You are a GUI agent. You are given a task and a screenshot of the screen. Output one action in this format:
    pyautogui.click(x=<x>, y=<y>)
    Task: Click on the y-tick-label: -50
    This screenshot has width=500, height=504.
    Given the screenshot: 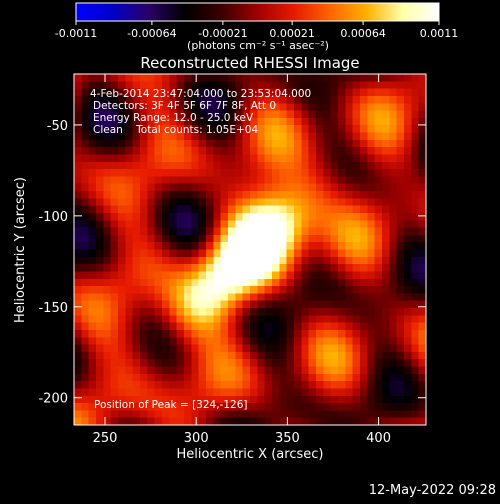 What is the action you would take?
    pyautogui.click(x=57, y=126)
    